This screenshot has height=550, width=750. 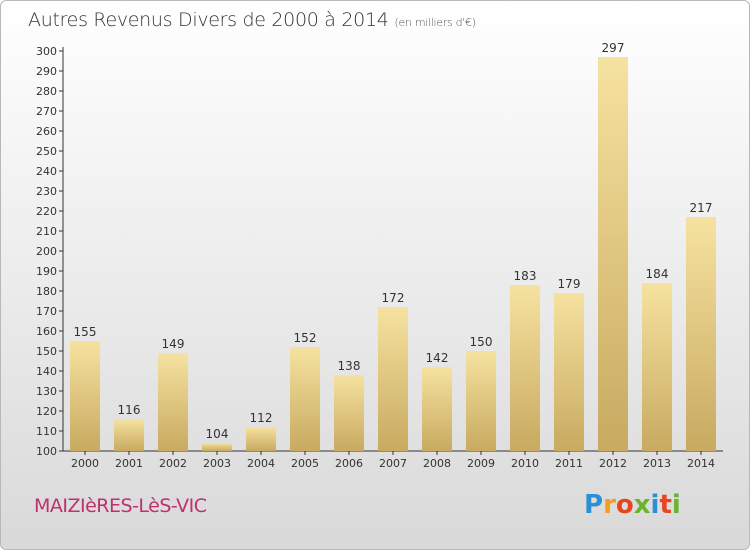 I want to click on bar-value-label: 112, so click(x=261, y=418).